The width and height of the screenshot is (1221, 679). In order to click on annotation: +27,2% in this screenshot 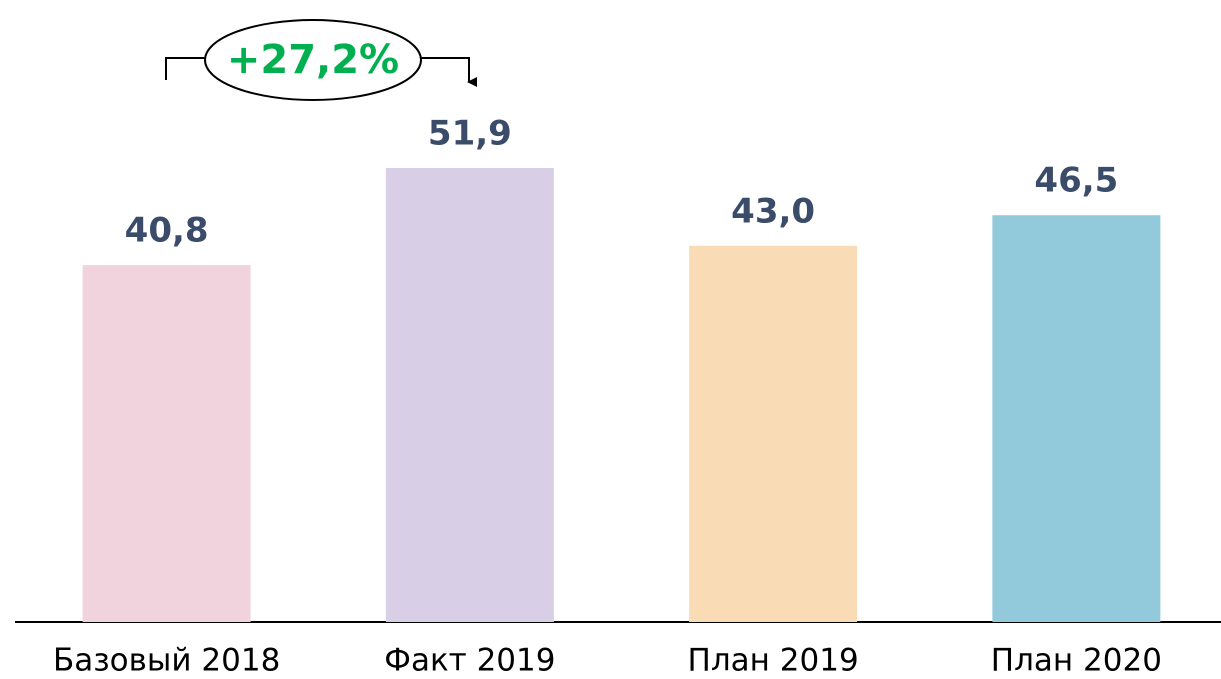, I will do `click(313, 60)`.